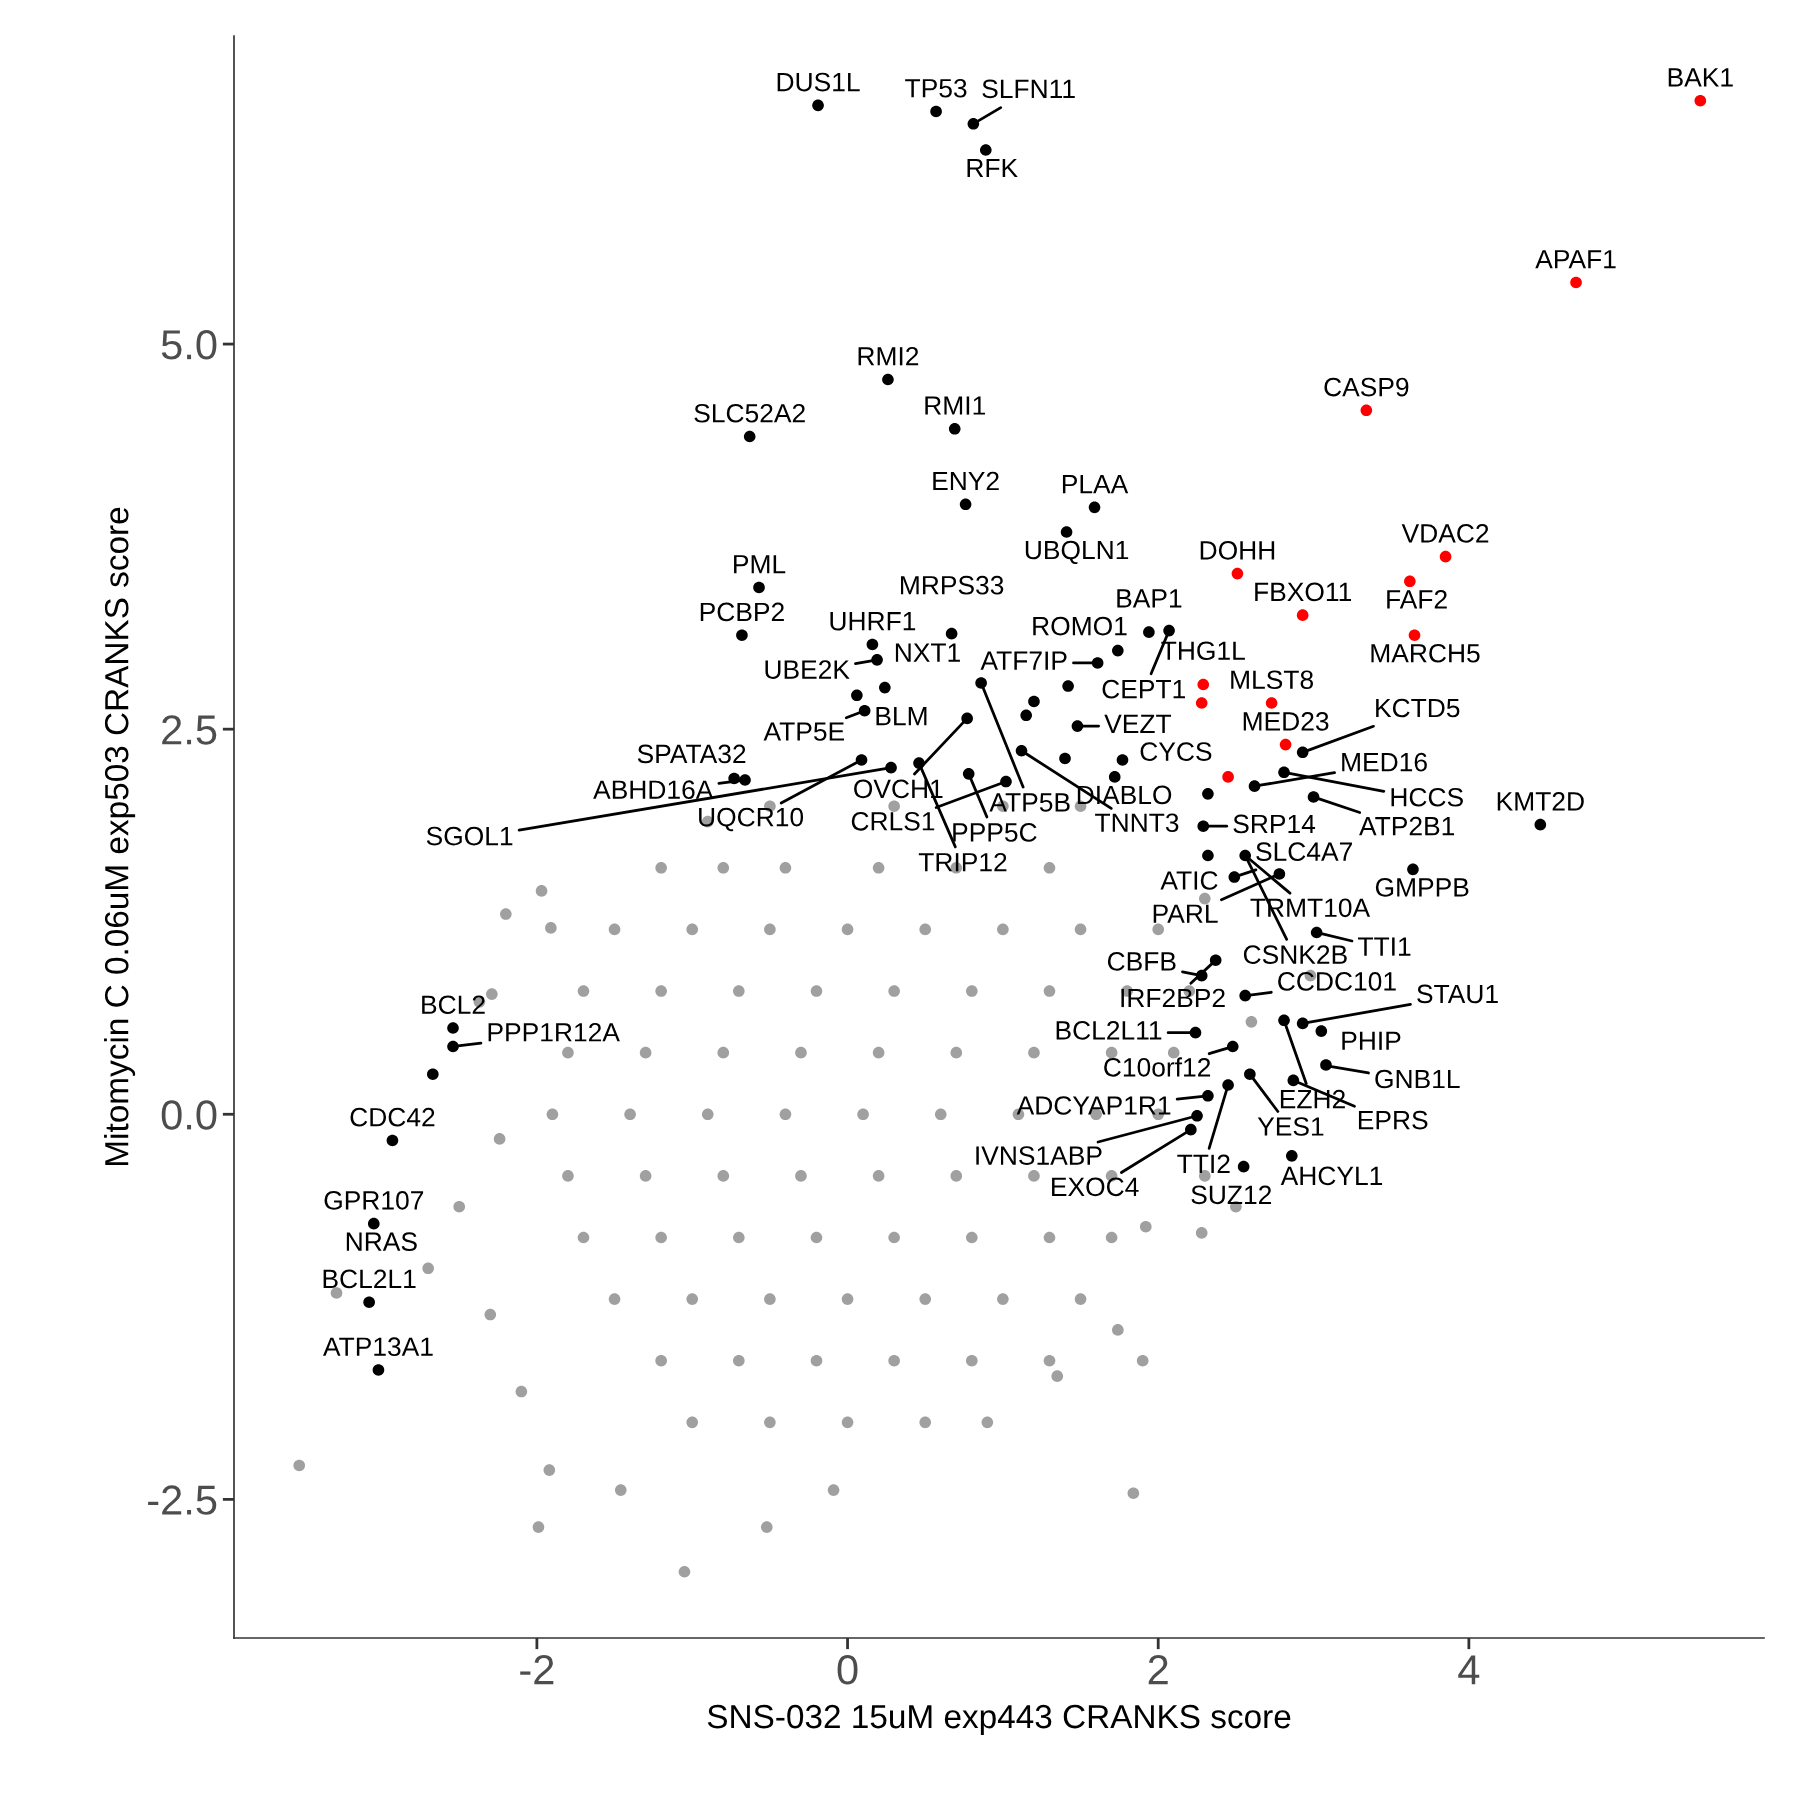 Image resolution: width=1800 pixels, height=1800 pixels. What do you see at coordinates (1540, 801) in the screenshot?
I see `annotation: KMT2D` at bounding box center [1540, 801].